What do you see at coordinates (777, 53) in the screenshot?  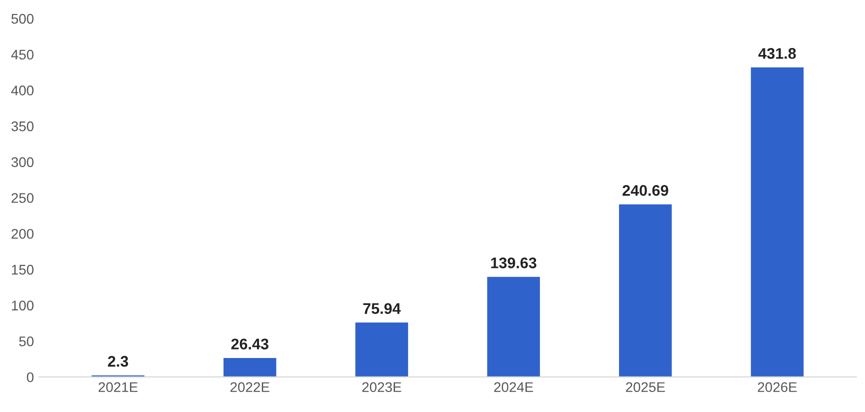 I see `data-label: 431.8` at bounding box center [777, 53].